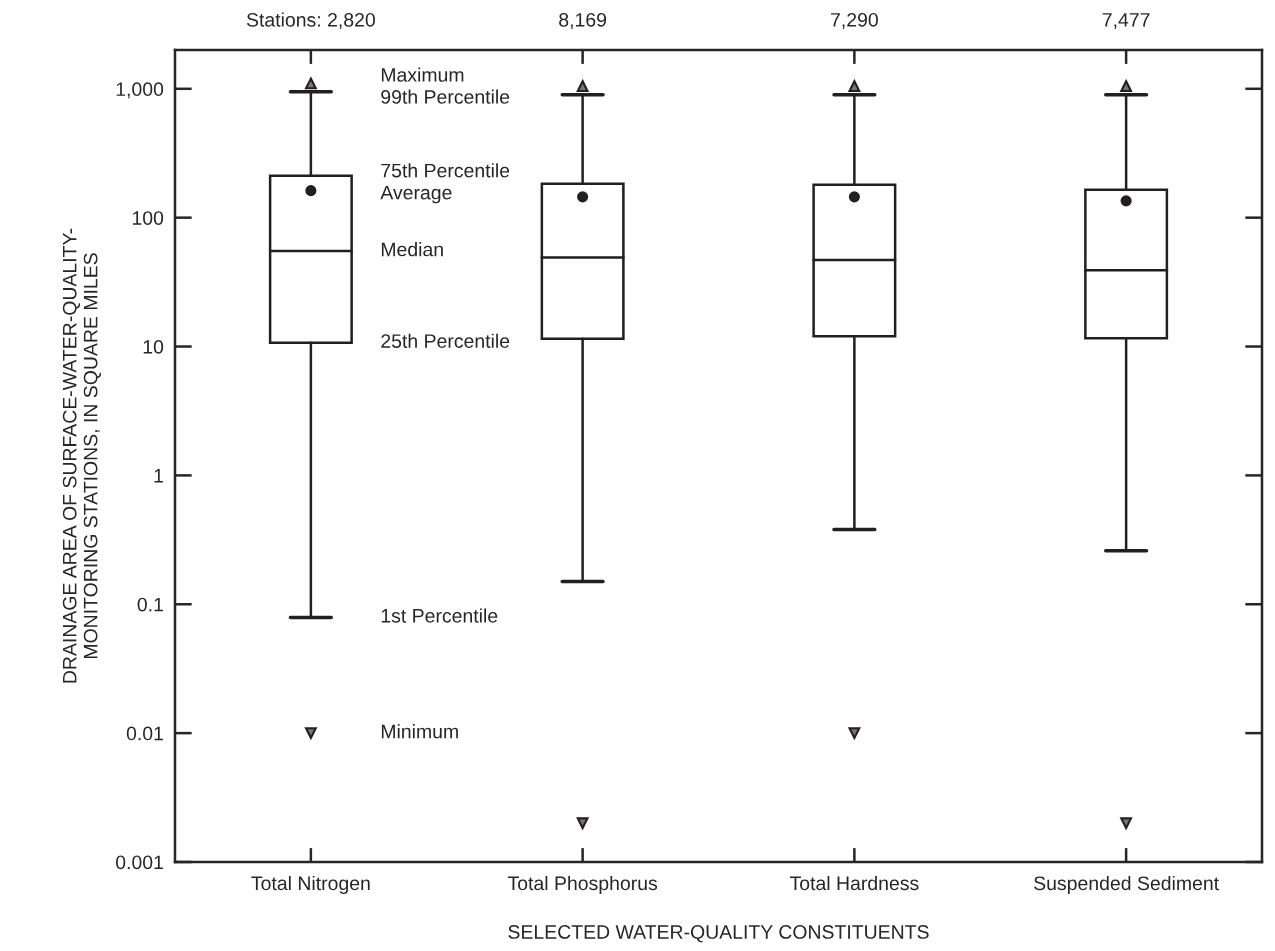  What do you see at coordinates (445, 340) in the screenshot?
I see `annotation: 25th Percentile` at bounding box center [445, 340].